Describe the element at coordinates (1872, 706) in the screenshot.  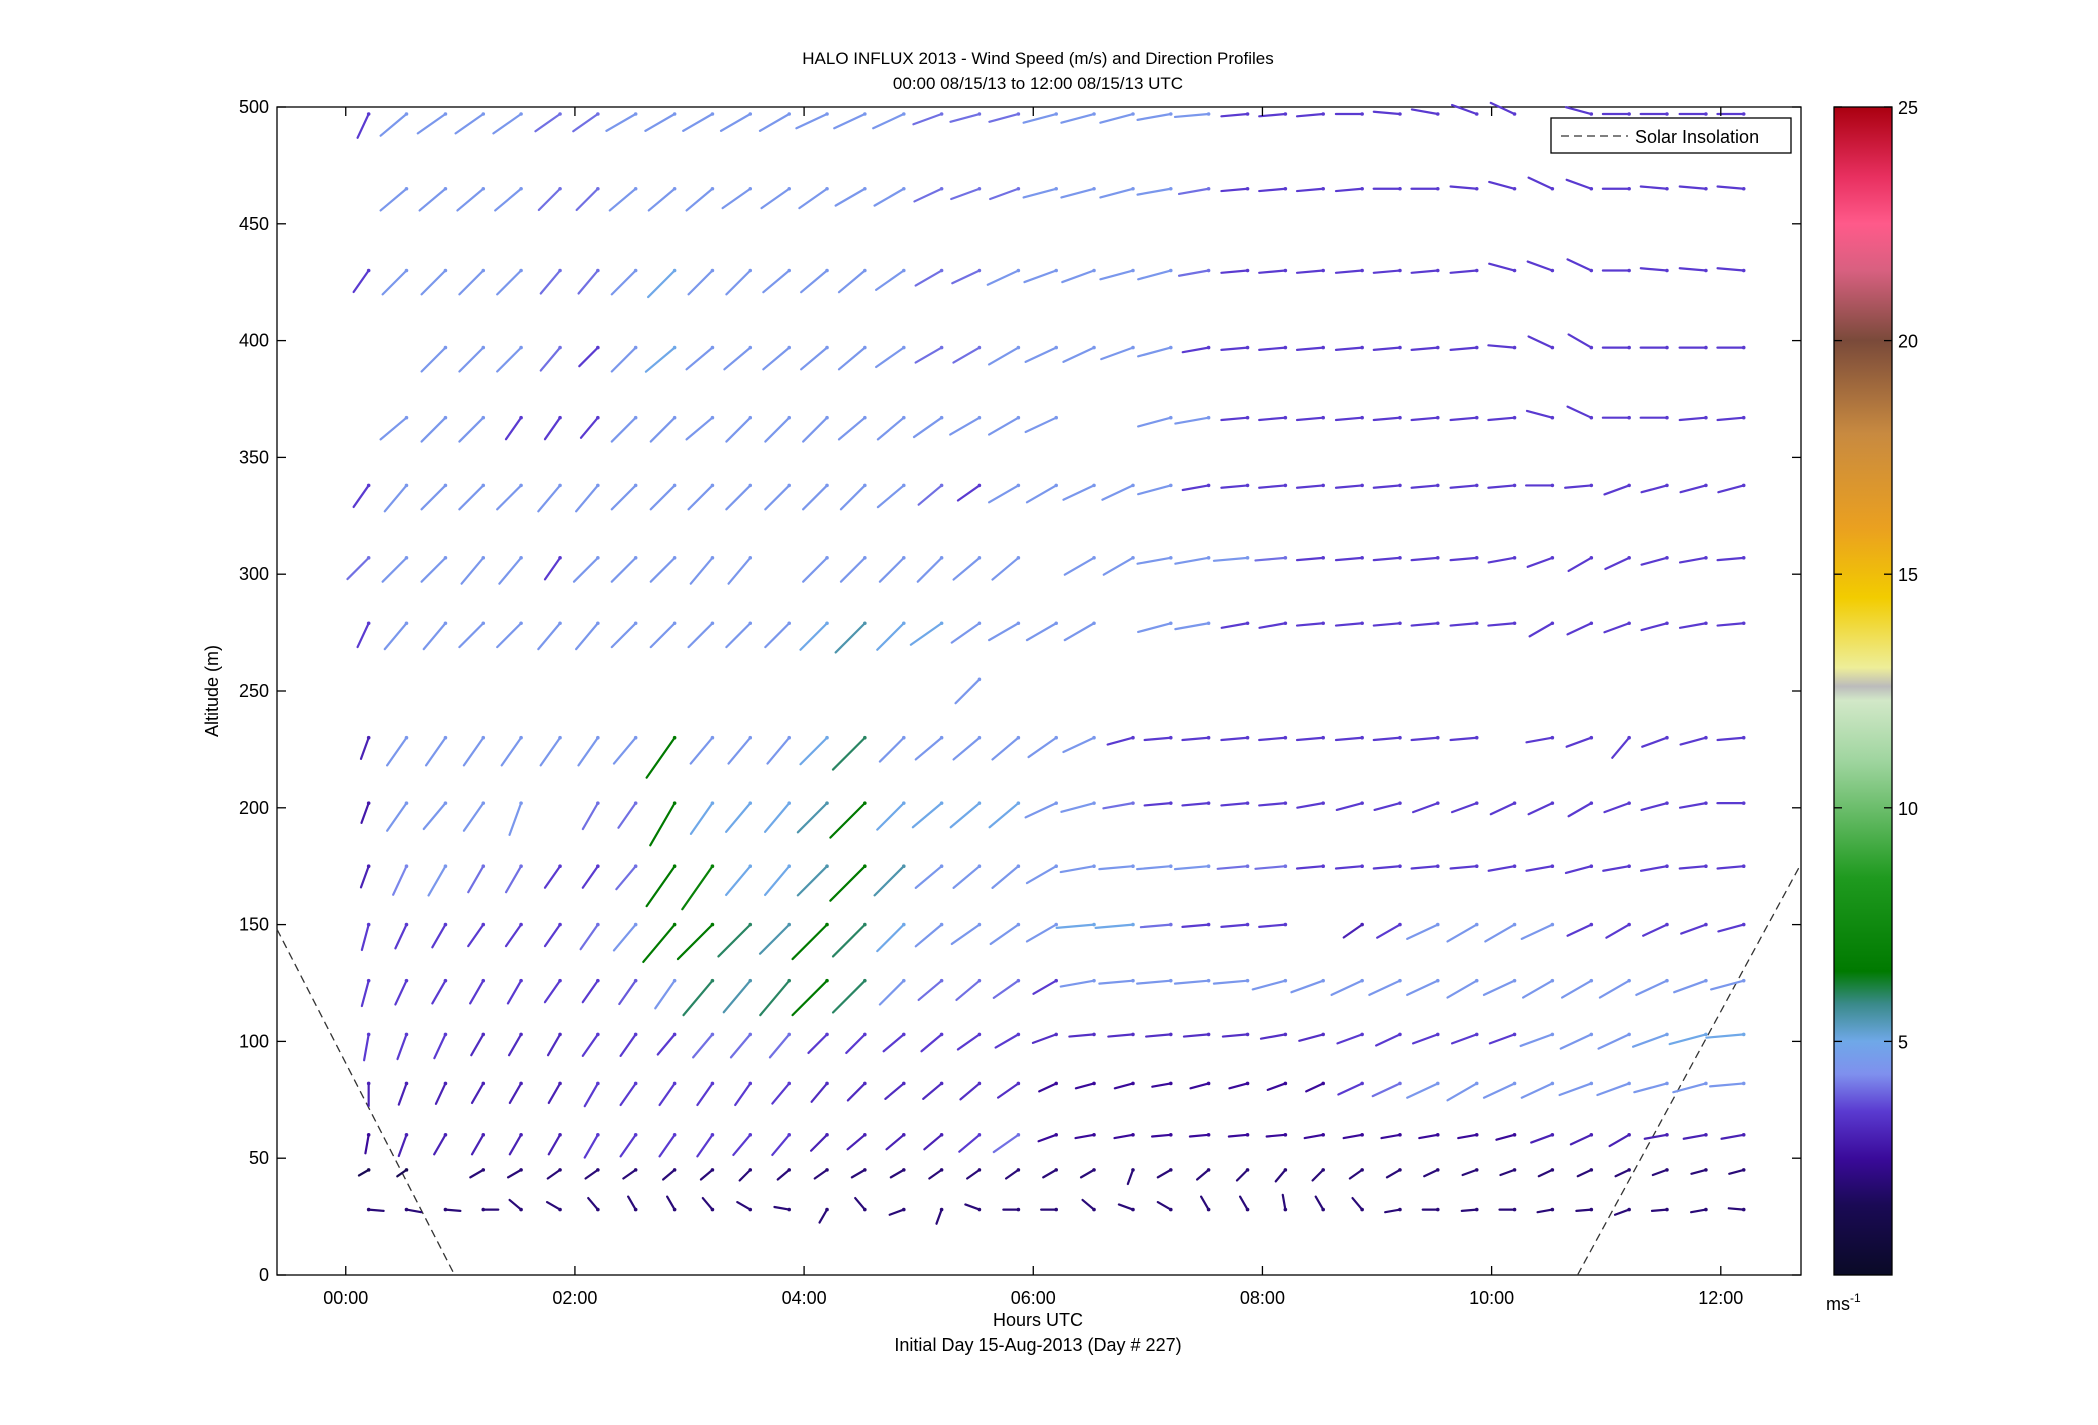
I see `colorbar: 5 10 15 20 25 ms-1` at that location.